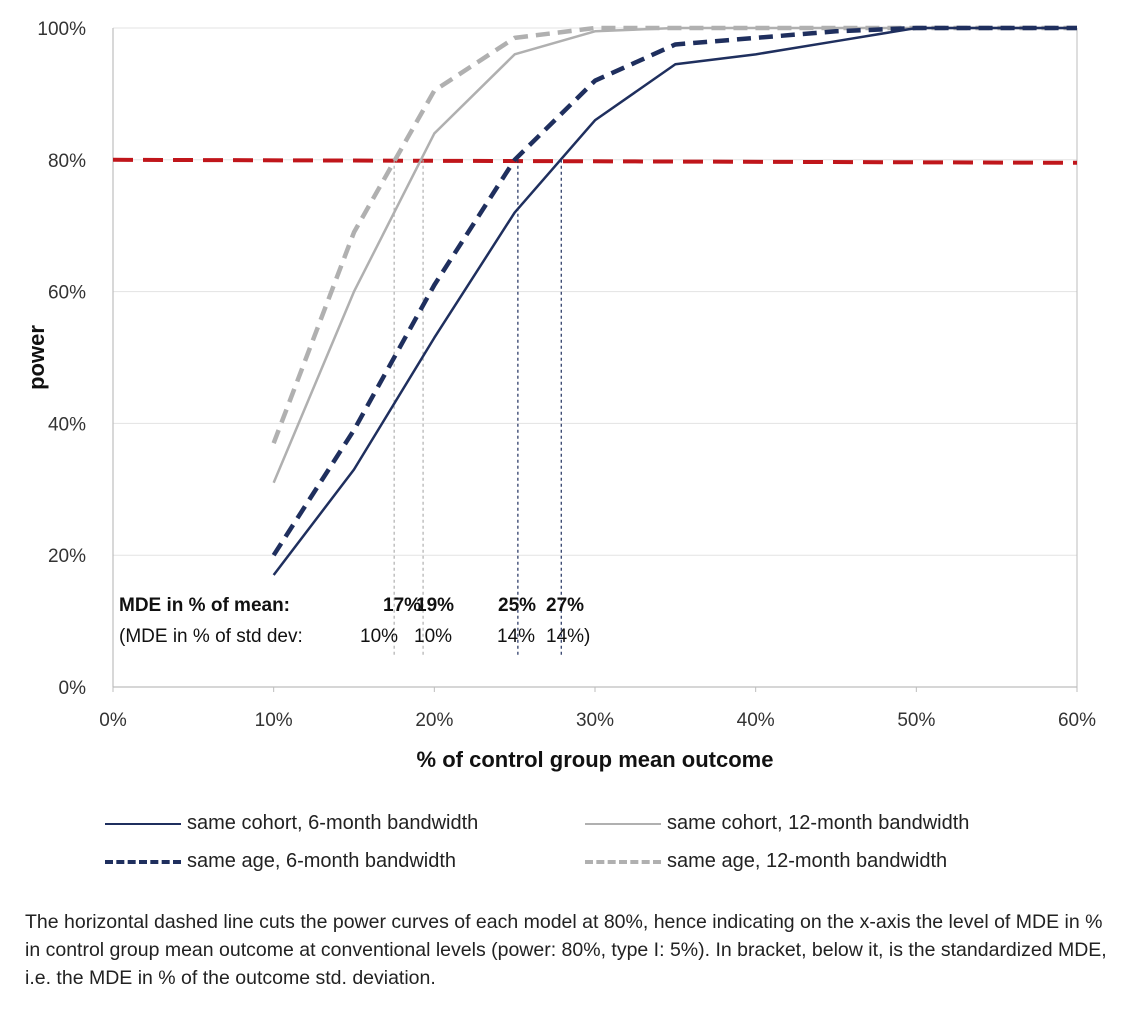 The height and width of the screenshot is (1022, 1131). Describe the element at coordinates (807, 861) in the screenshot. I see `legend-label: same age, 12-month bandwidth` at that location.